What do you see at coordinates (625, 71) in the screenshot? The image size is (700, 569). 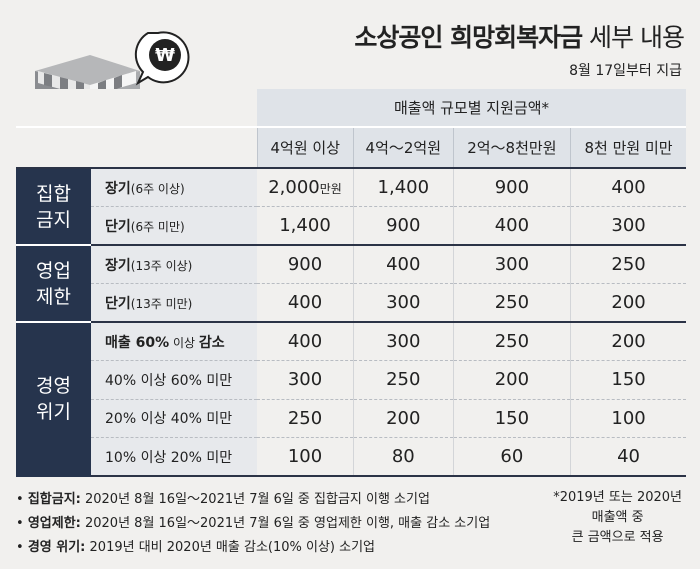 I see `subtitle: 8월 17일부터 지급` at bounding box center [625, 71].